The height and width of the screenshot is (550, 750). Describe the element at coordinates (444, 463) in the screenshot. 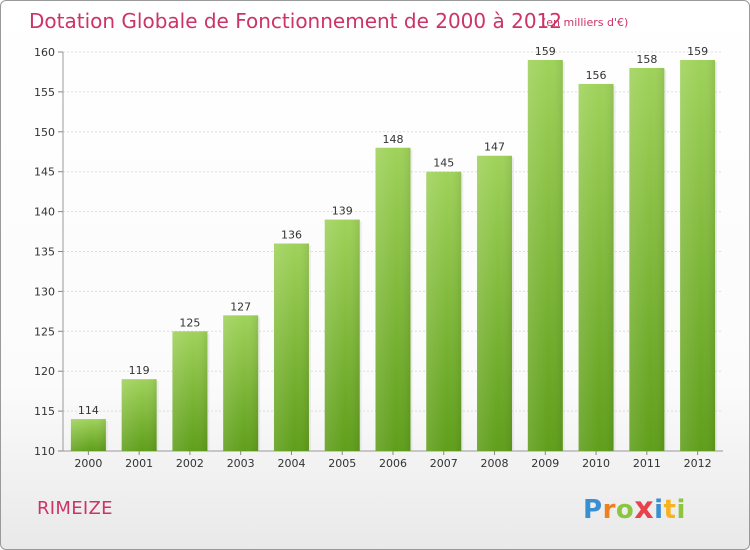

I see `x-tick-label: 2007` at that location.